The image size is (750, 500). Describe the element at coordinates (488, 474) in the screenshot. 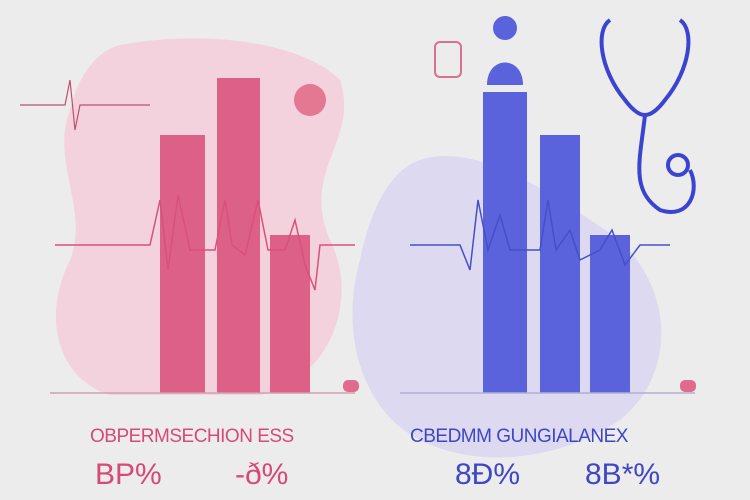

I see `right-value-1: 8Ð%` at that location.